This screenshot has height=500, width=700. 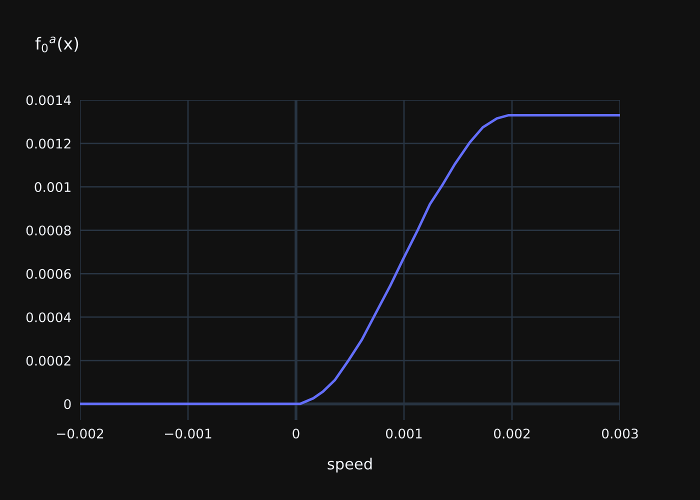 I want to click on y-tick-label: 0, so click(x=67, y=404).